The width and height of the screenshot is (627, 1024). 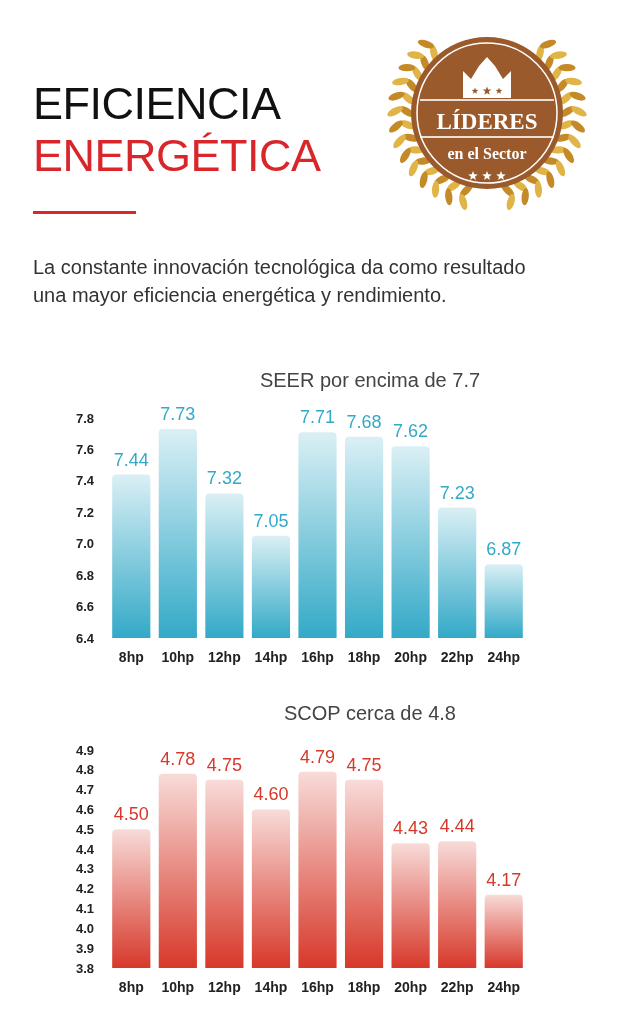 What do you see at coordinates (85, 481) in the screenshot?
I see `y-tick-label: 7.4` at bounding box center [85, 481].